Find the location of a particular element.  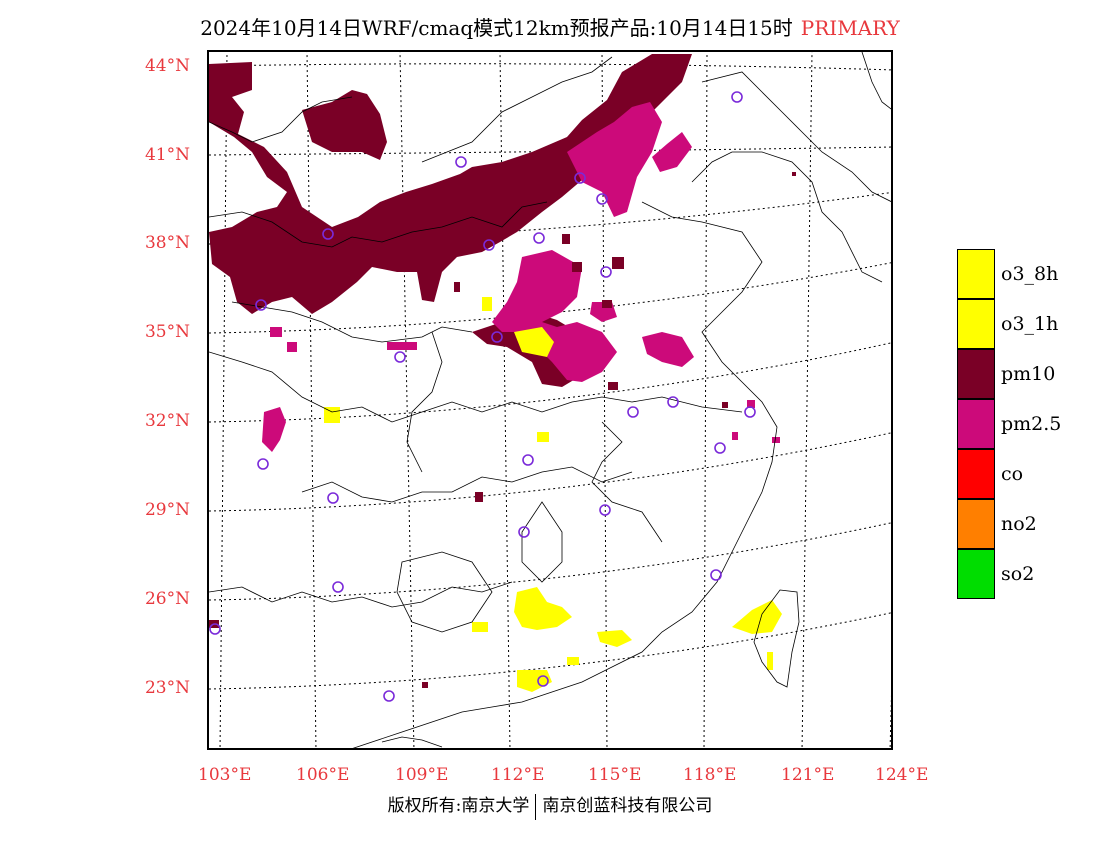

copyright-right: 南京创蓝科技有限公司 is located at coordinates (627, 806).